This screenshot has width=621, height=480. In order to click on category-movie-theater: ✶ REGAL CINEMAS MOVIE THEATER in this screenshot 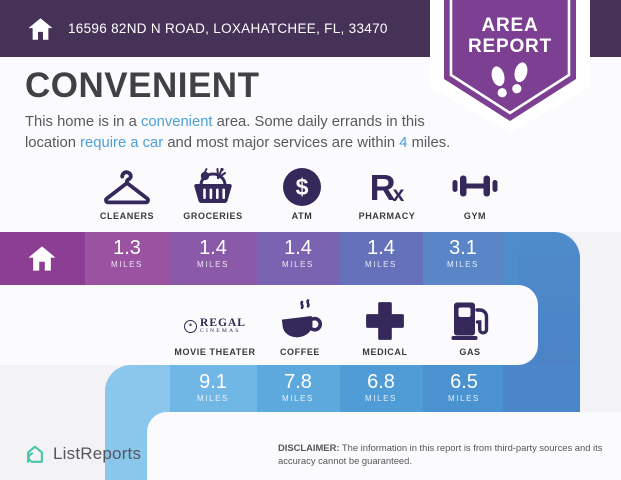, I will do `click(215, 326)`.